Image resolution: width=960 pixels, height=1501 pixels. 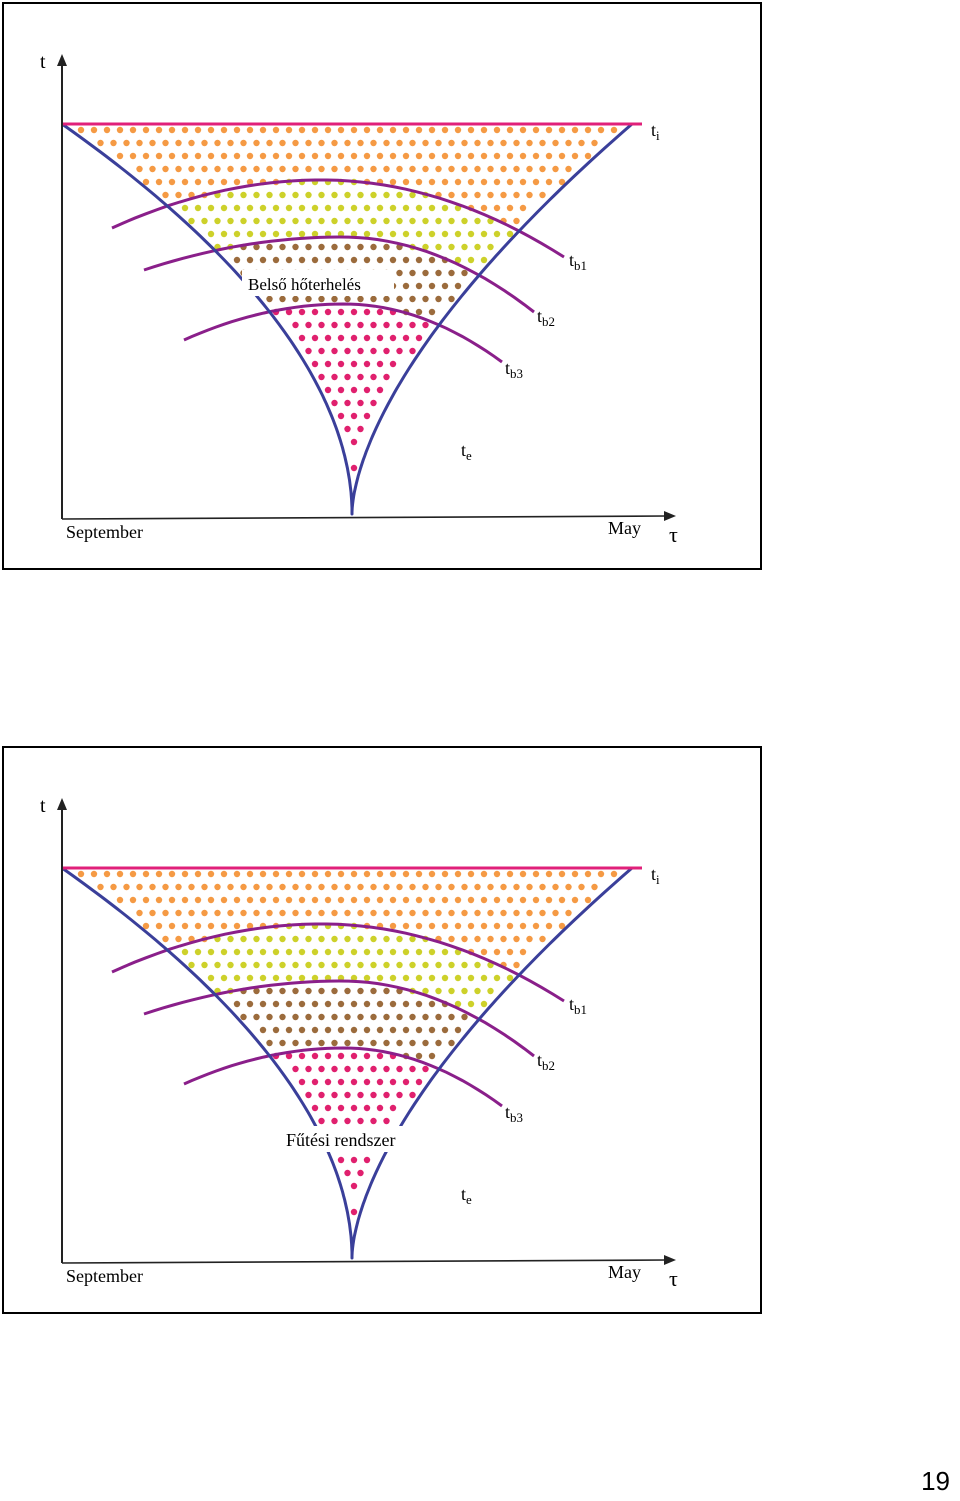 What do you see at coordinates (340, 1140) in the screenshot?
I see `callout-label: Fűtési rendszer` at bounding box center [340, 1140].